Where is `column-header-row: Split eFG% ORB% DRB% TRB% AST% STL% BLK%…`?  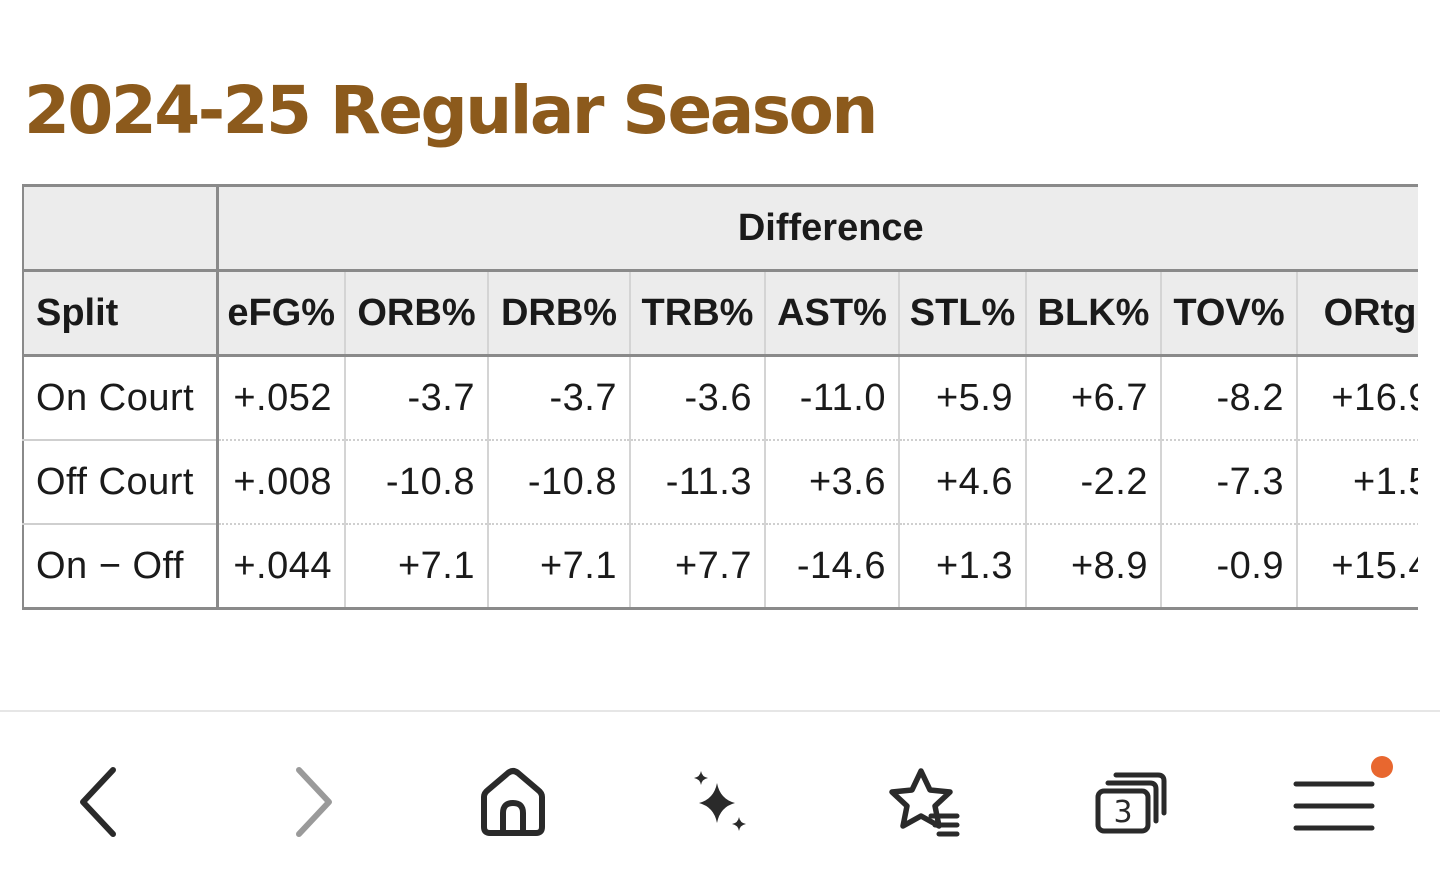 column-header-row: Split eFG% ORB% DRB% TRB% AST% STL% BLK%… is located at coordinates (720, 313).